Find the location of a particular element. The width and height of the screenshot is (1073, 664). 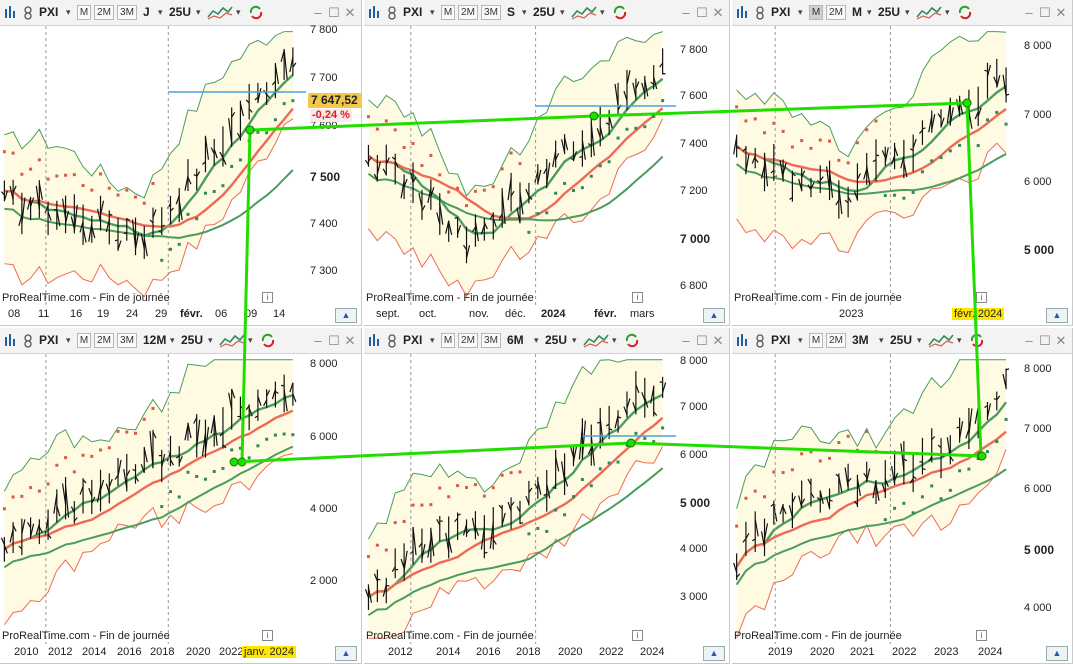

timeframe-selector: J is located at coordinates (146, 12).